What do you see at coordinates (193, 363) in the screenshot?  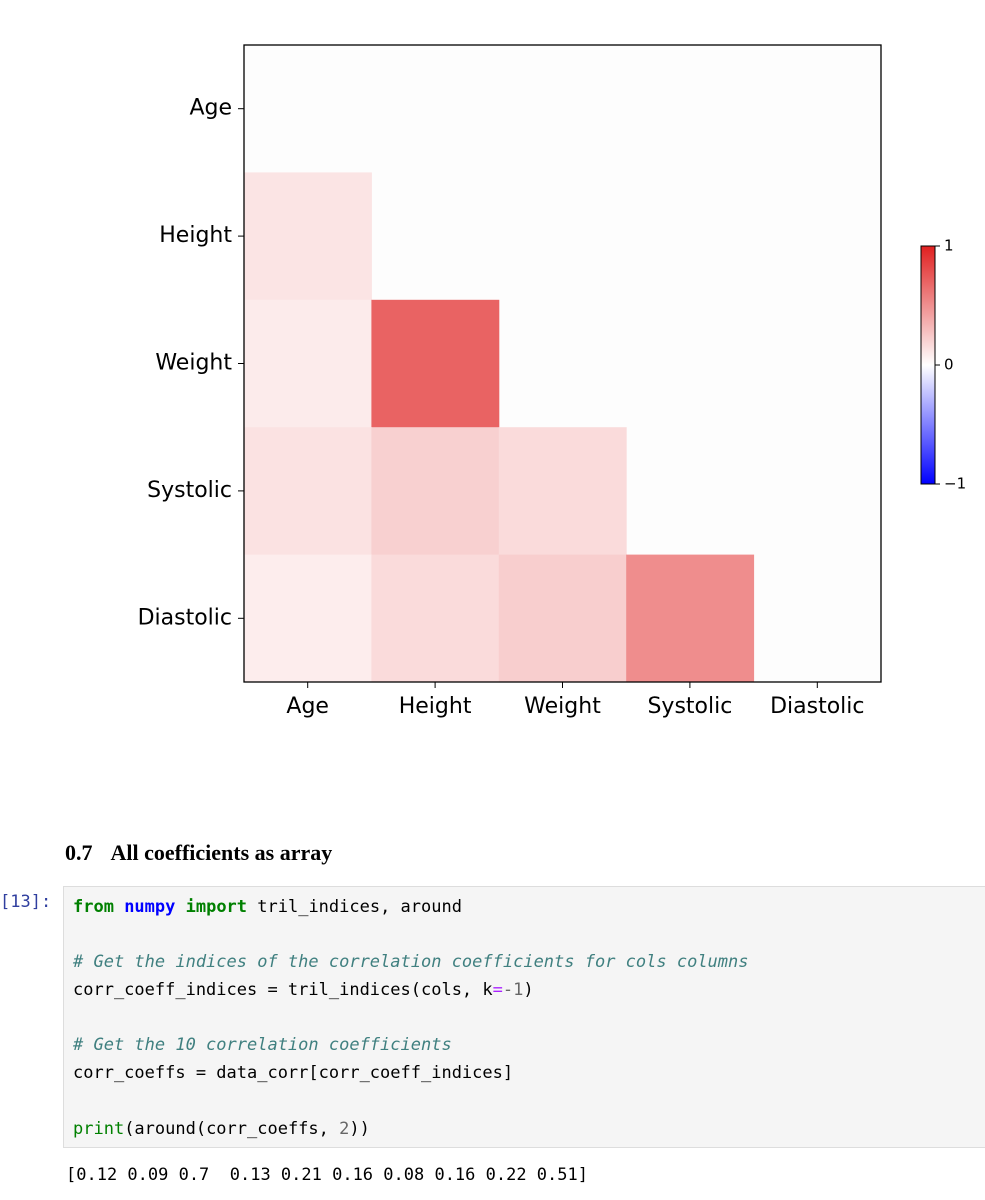 I see `y-tick-label: Weight` at bounding box center [193, 363].